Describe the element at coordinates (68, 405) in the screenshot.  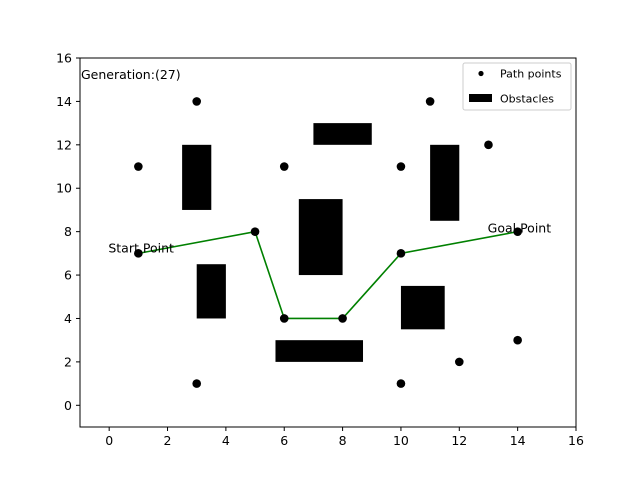
I see `y-tick-label: 0` at that location.